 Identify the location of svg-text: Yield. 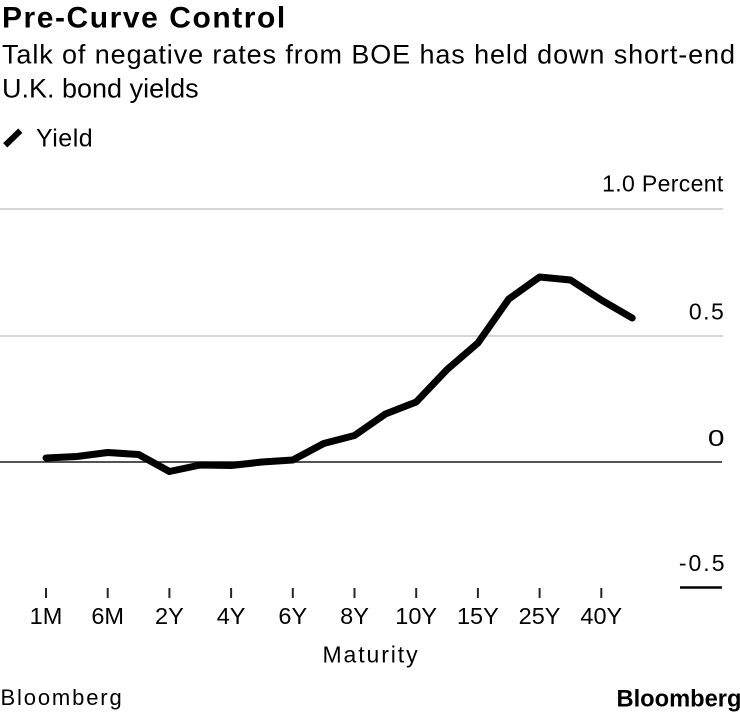
(64, 138).